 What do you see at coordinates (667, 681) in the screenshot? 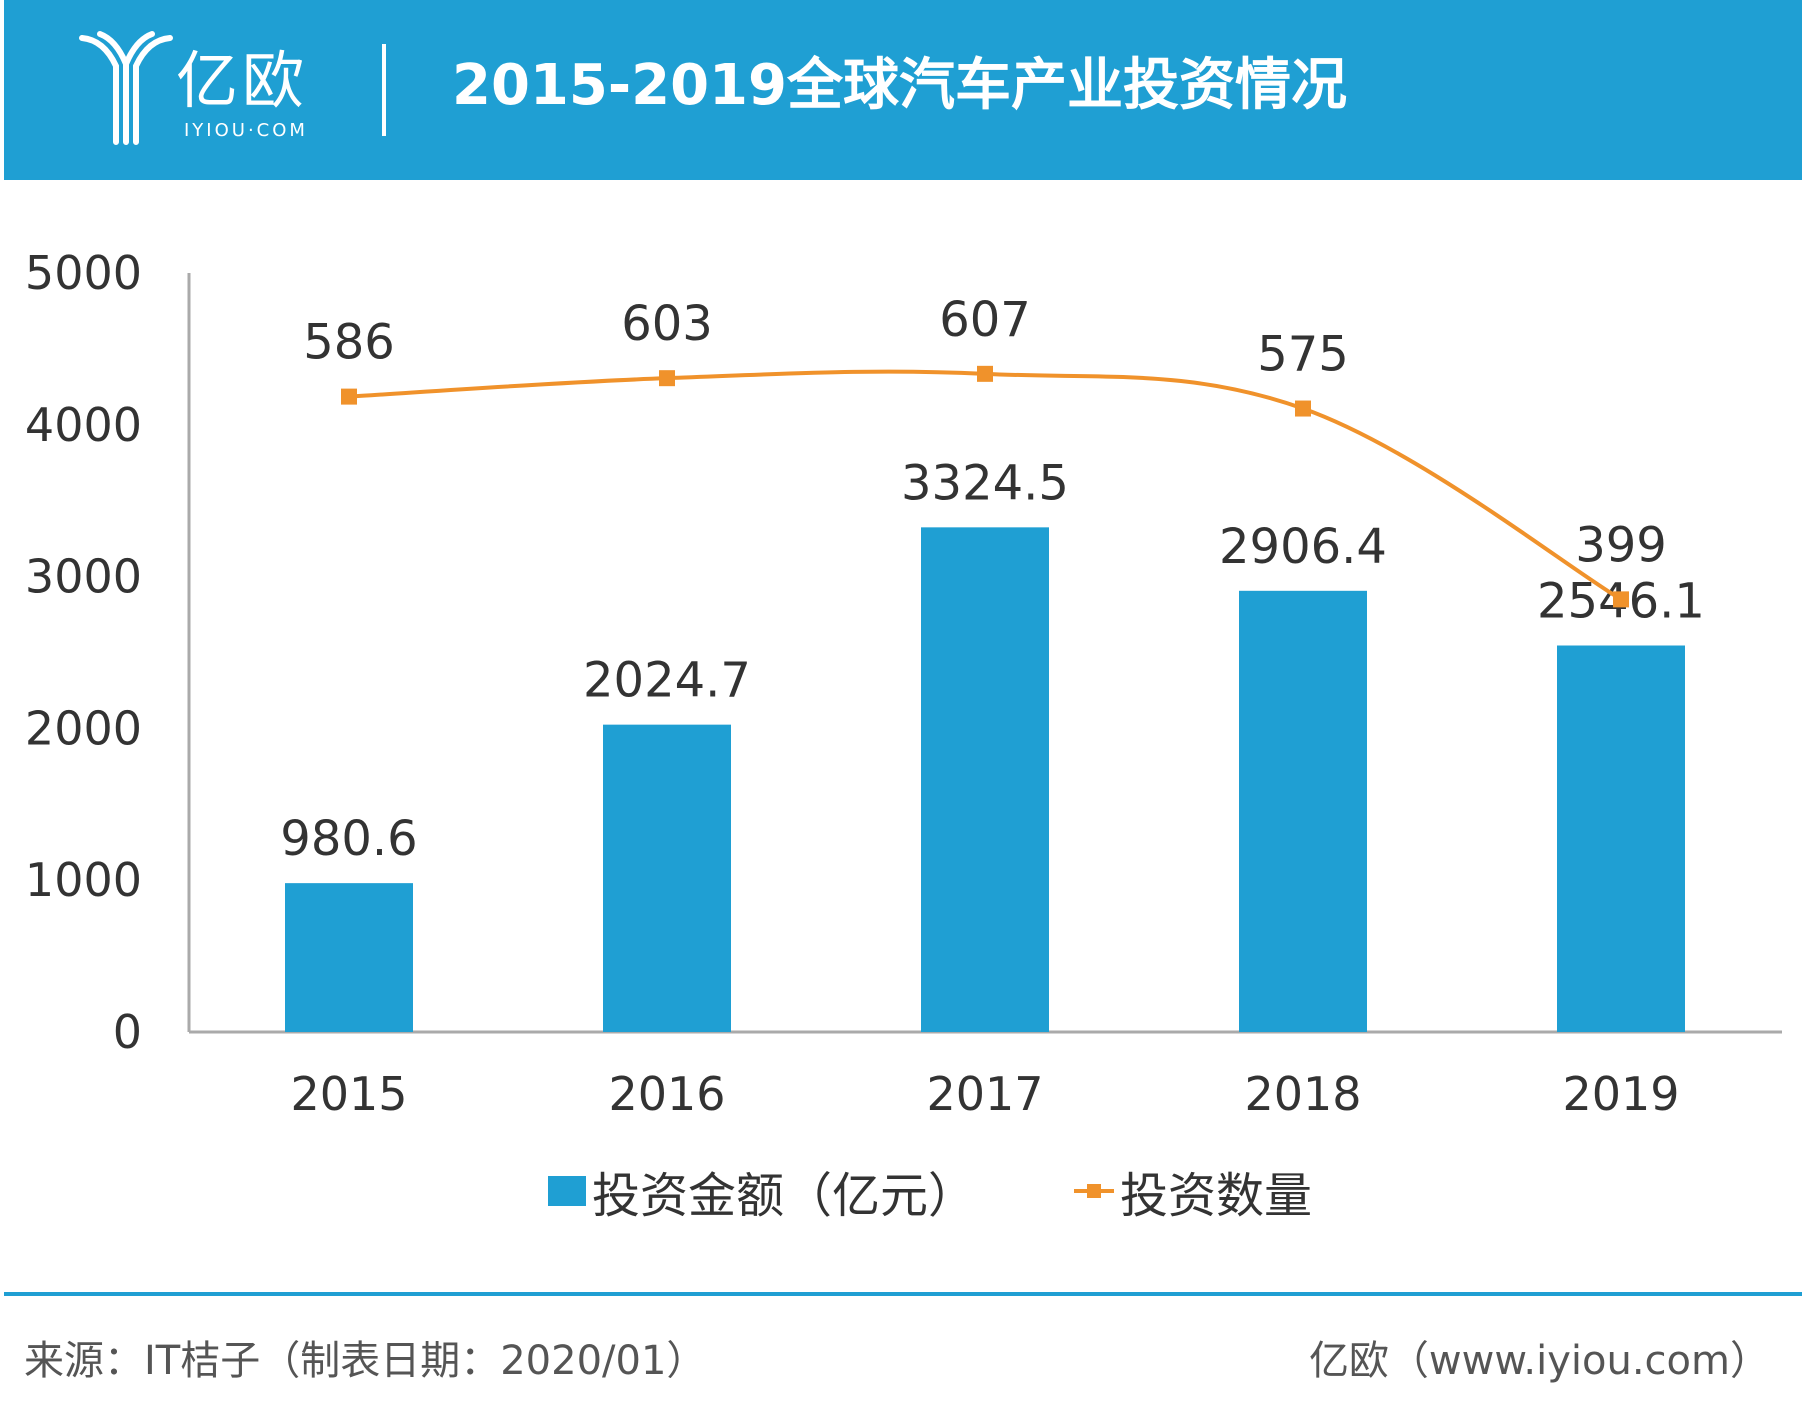
I see `bar-value-label: 2024.7` at bounding box center [667, 681].